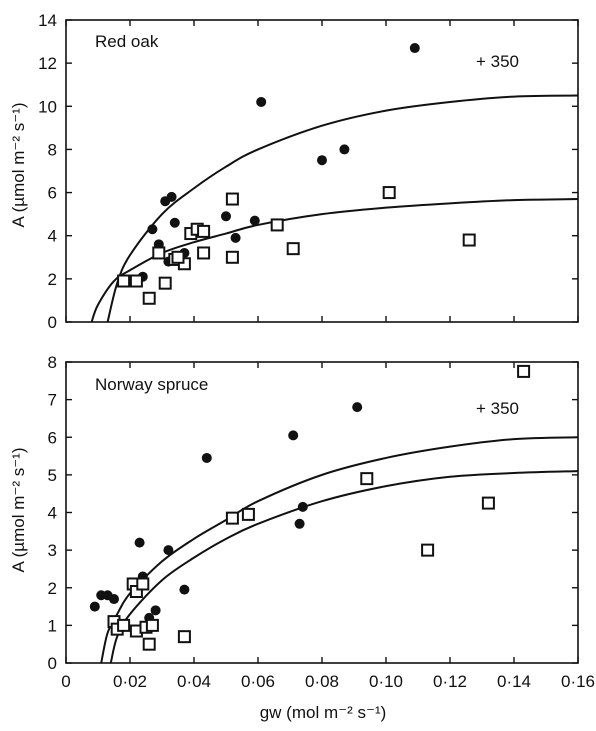 Image resolution: width=596 pixels, height=731 pixels. Describe the element at coordinates (52, 550) in the screenshot. I see `y-tick-label: 3` at that location.